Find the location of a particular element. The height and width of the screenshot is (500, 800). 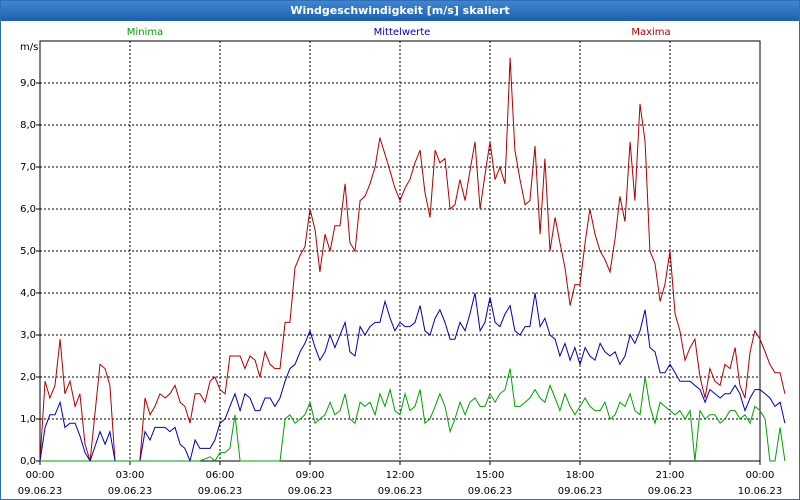

x-tick-time: 15:00 is located at coordinates (490, 475).